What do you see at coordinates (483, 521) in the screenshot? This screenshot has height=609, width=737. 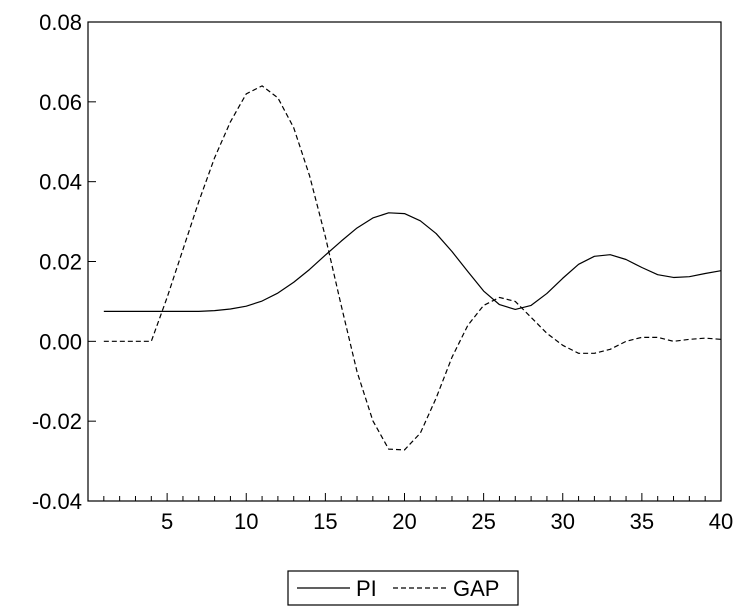 I see `x-tick-label: 25` at bounding box center [483, 521].